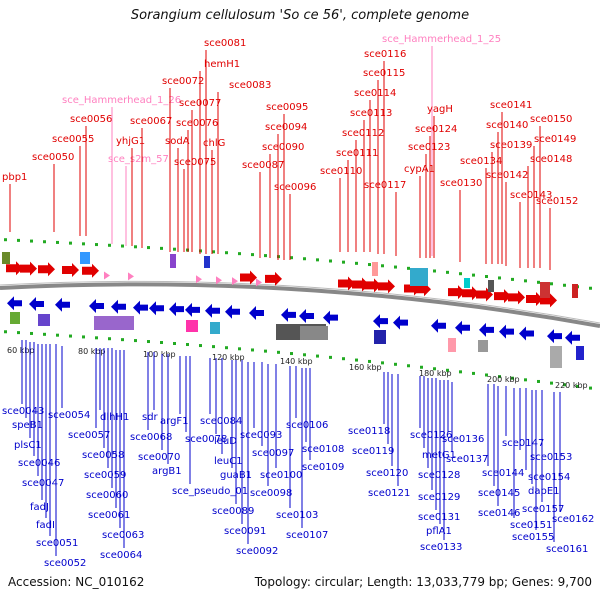 Image resolution: width=600 pixels, height=600 pixels. What do you see at coordinates (503, 473) in the screenshot?
I see `bottom-gene-label: sce0144` at bounding box center [503, 473].